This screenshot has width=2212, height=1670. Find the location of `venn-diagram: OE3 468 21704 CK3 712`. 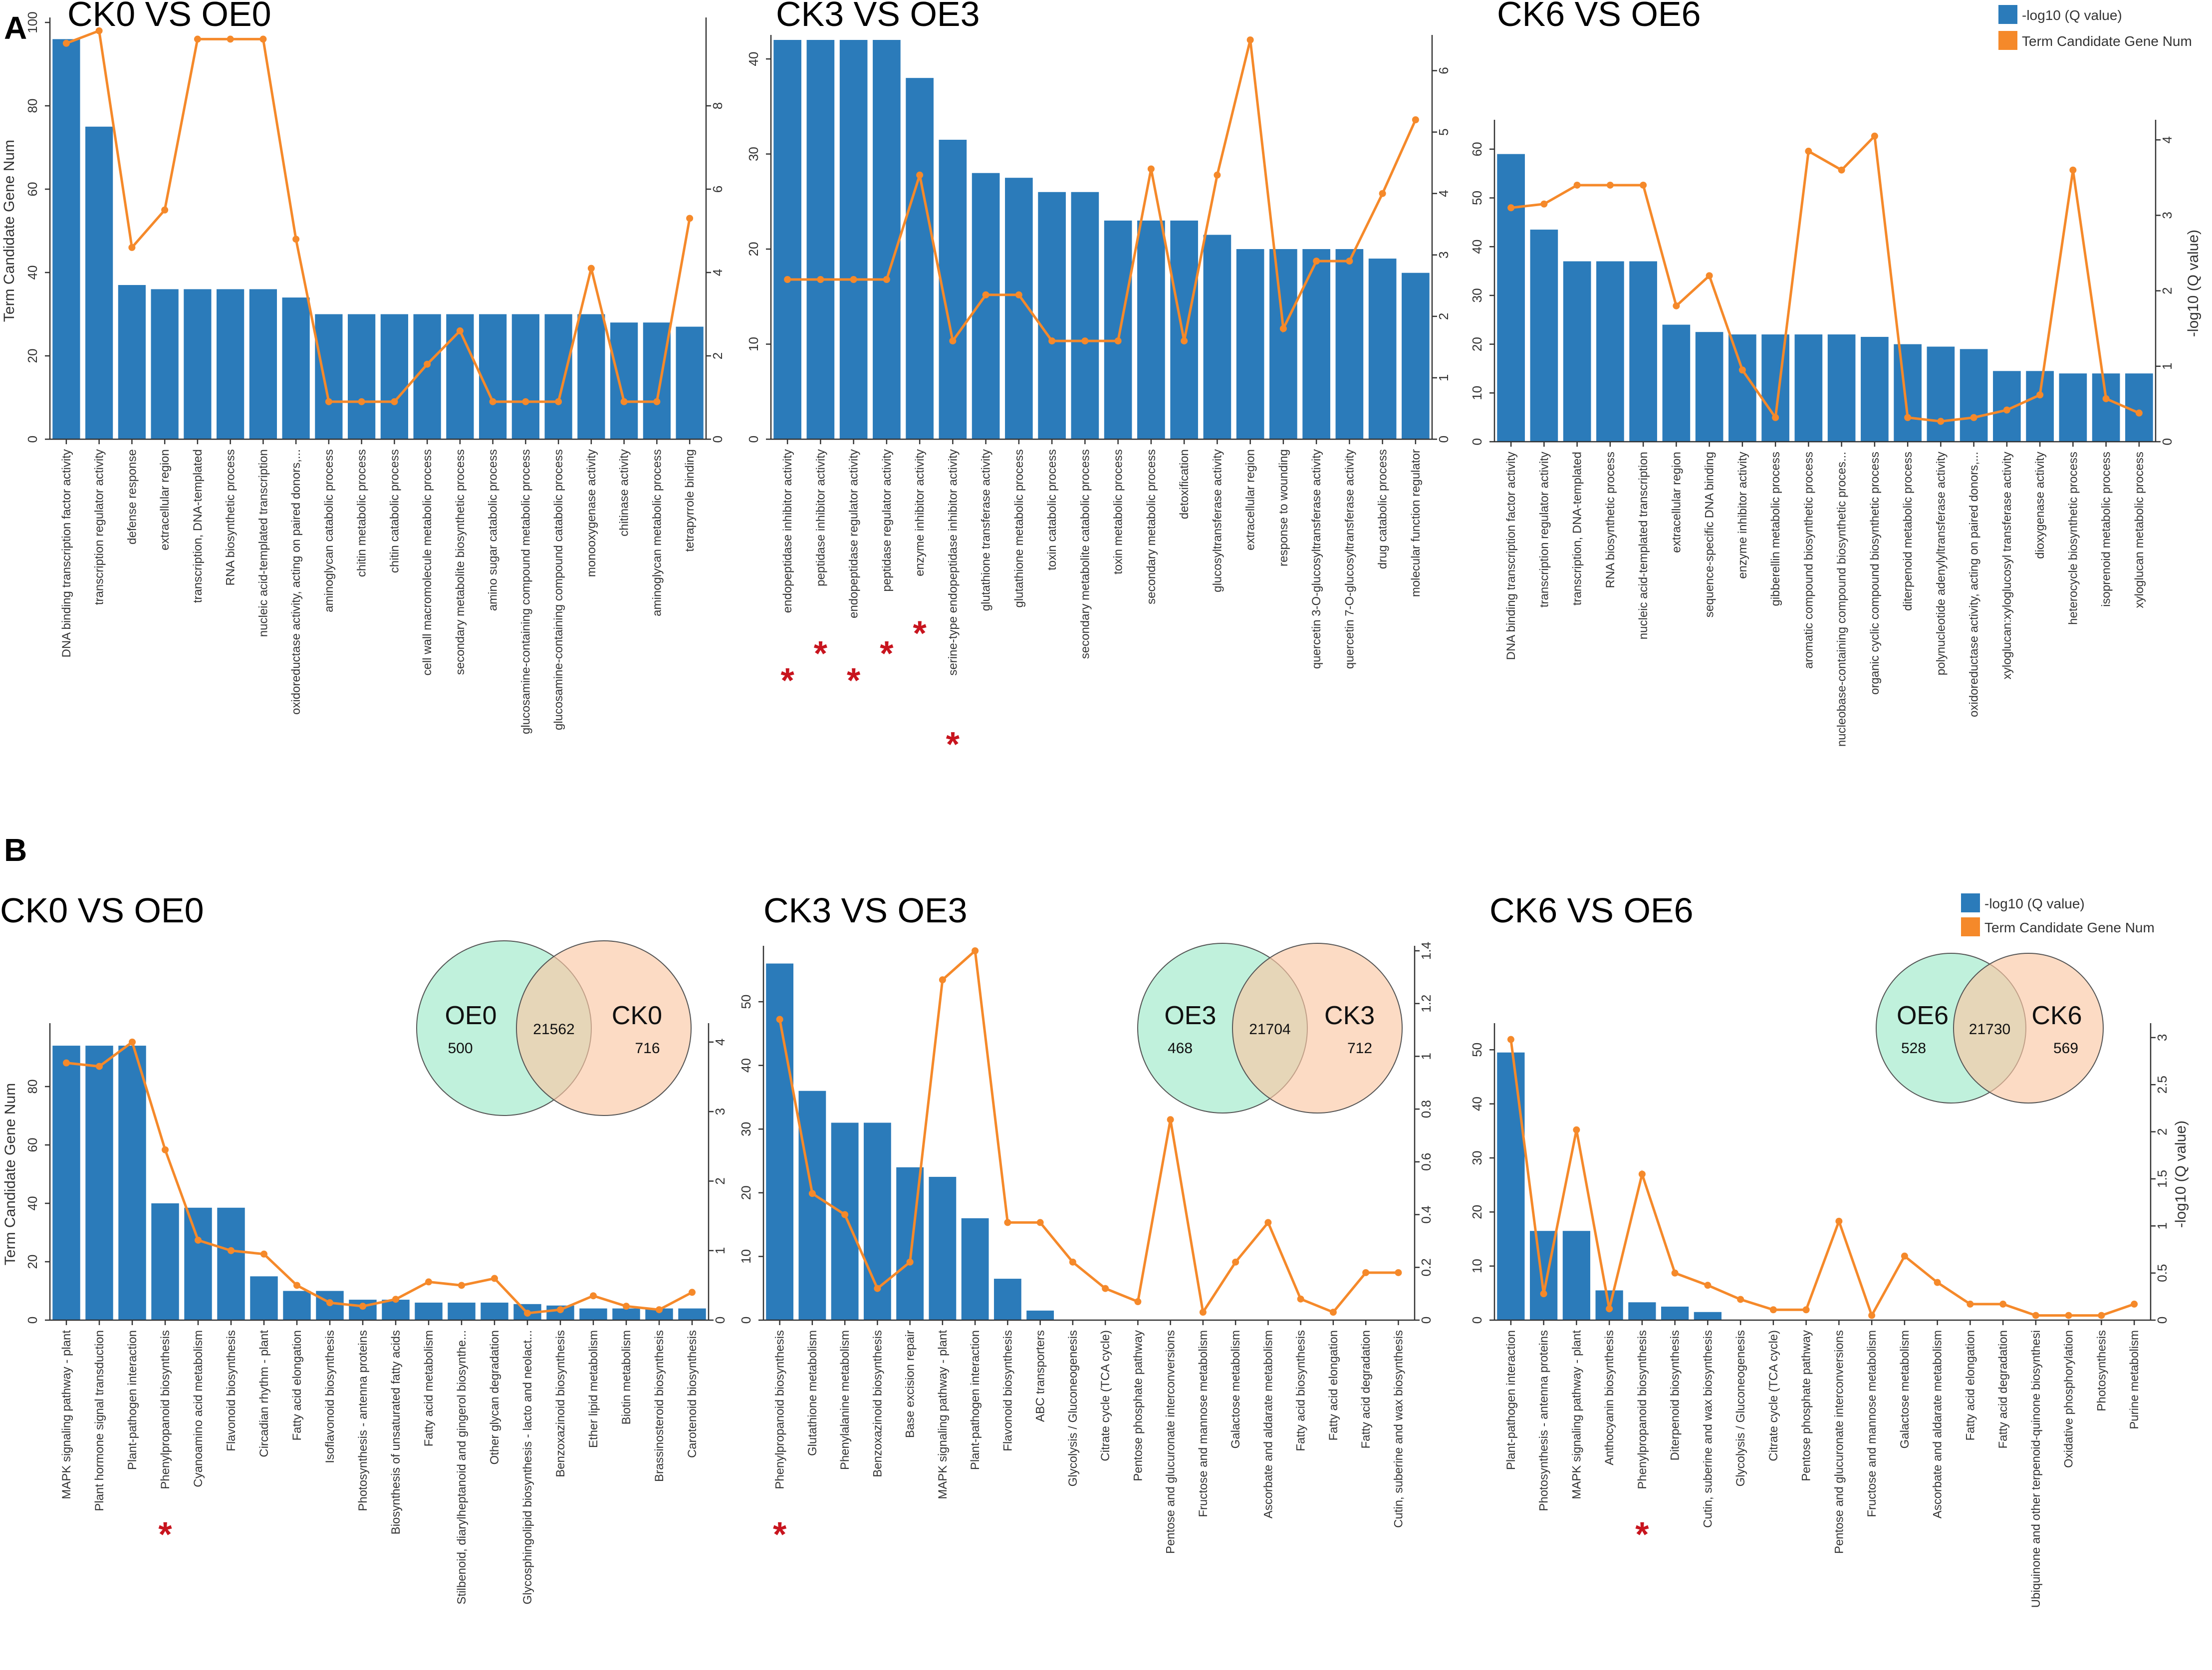

venn-diagram: OE3 468 21704 CK3 712 is located at coordinates (1270, 1028).